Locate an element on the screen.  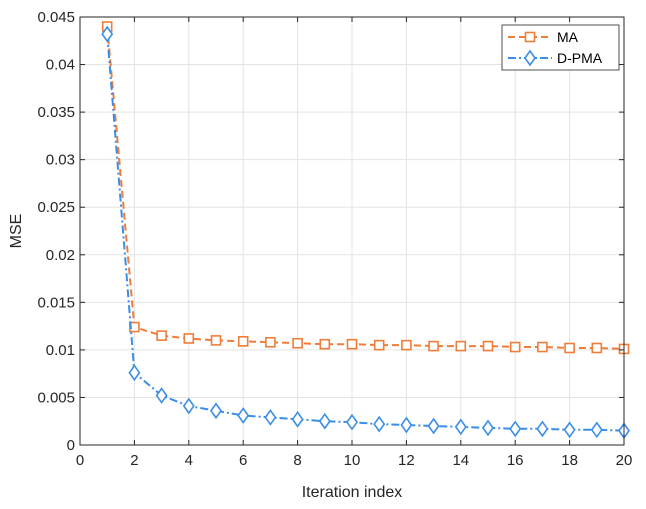
y-tick-label: 0.03 is located at coordinates (60, 160).